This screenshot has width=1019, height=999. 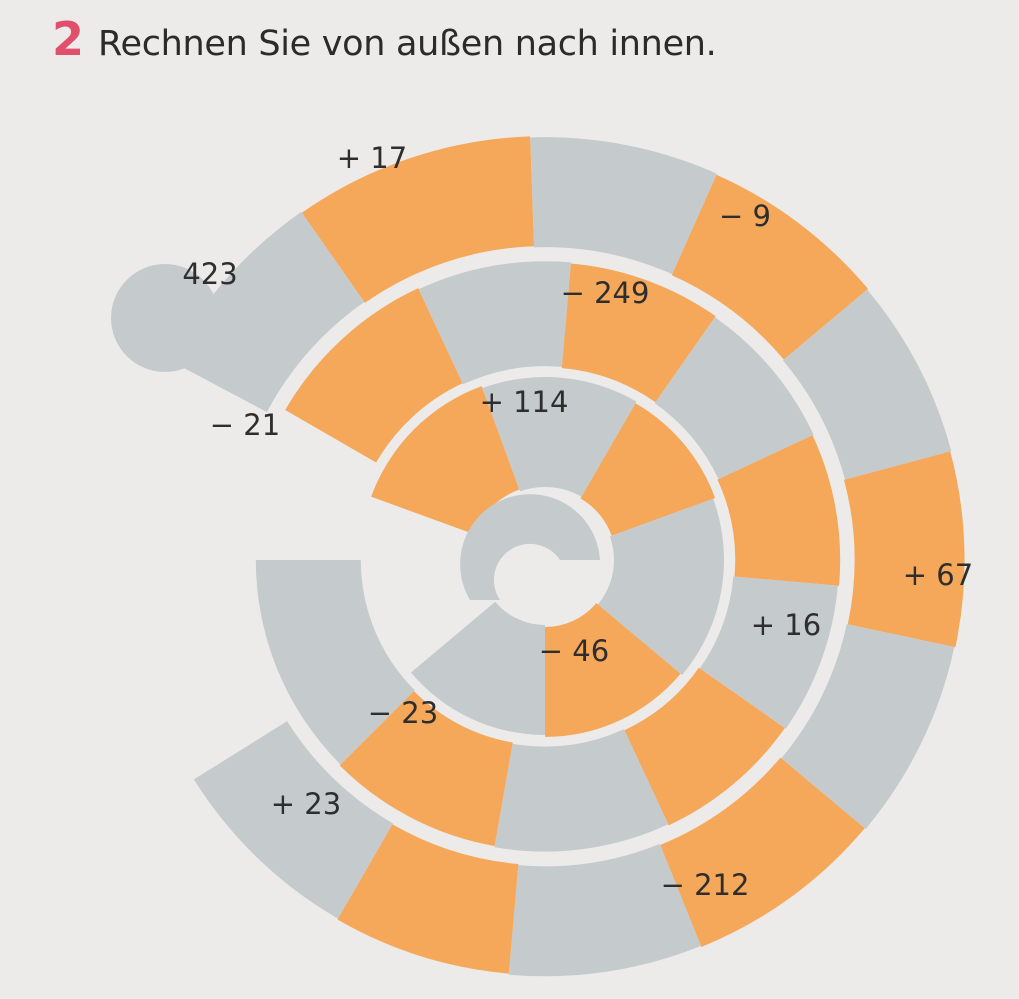 I want to click on task-instruction: Rechnen Sie von außen nach innen., so click(x=407, y=44).